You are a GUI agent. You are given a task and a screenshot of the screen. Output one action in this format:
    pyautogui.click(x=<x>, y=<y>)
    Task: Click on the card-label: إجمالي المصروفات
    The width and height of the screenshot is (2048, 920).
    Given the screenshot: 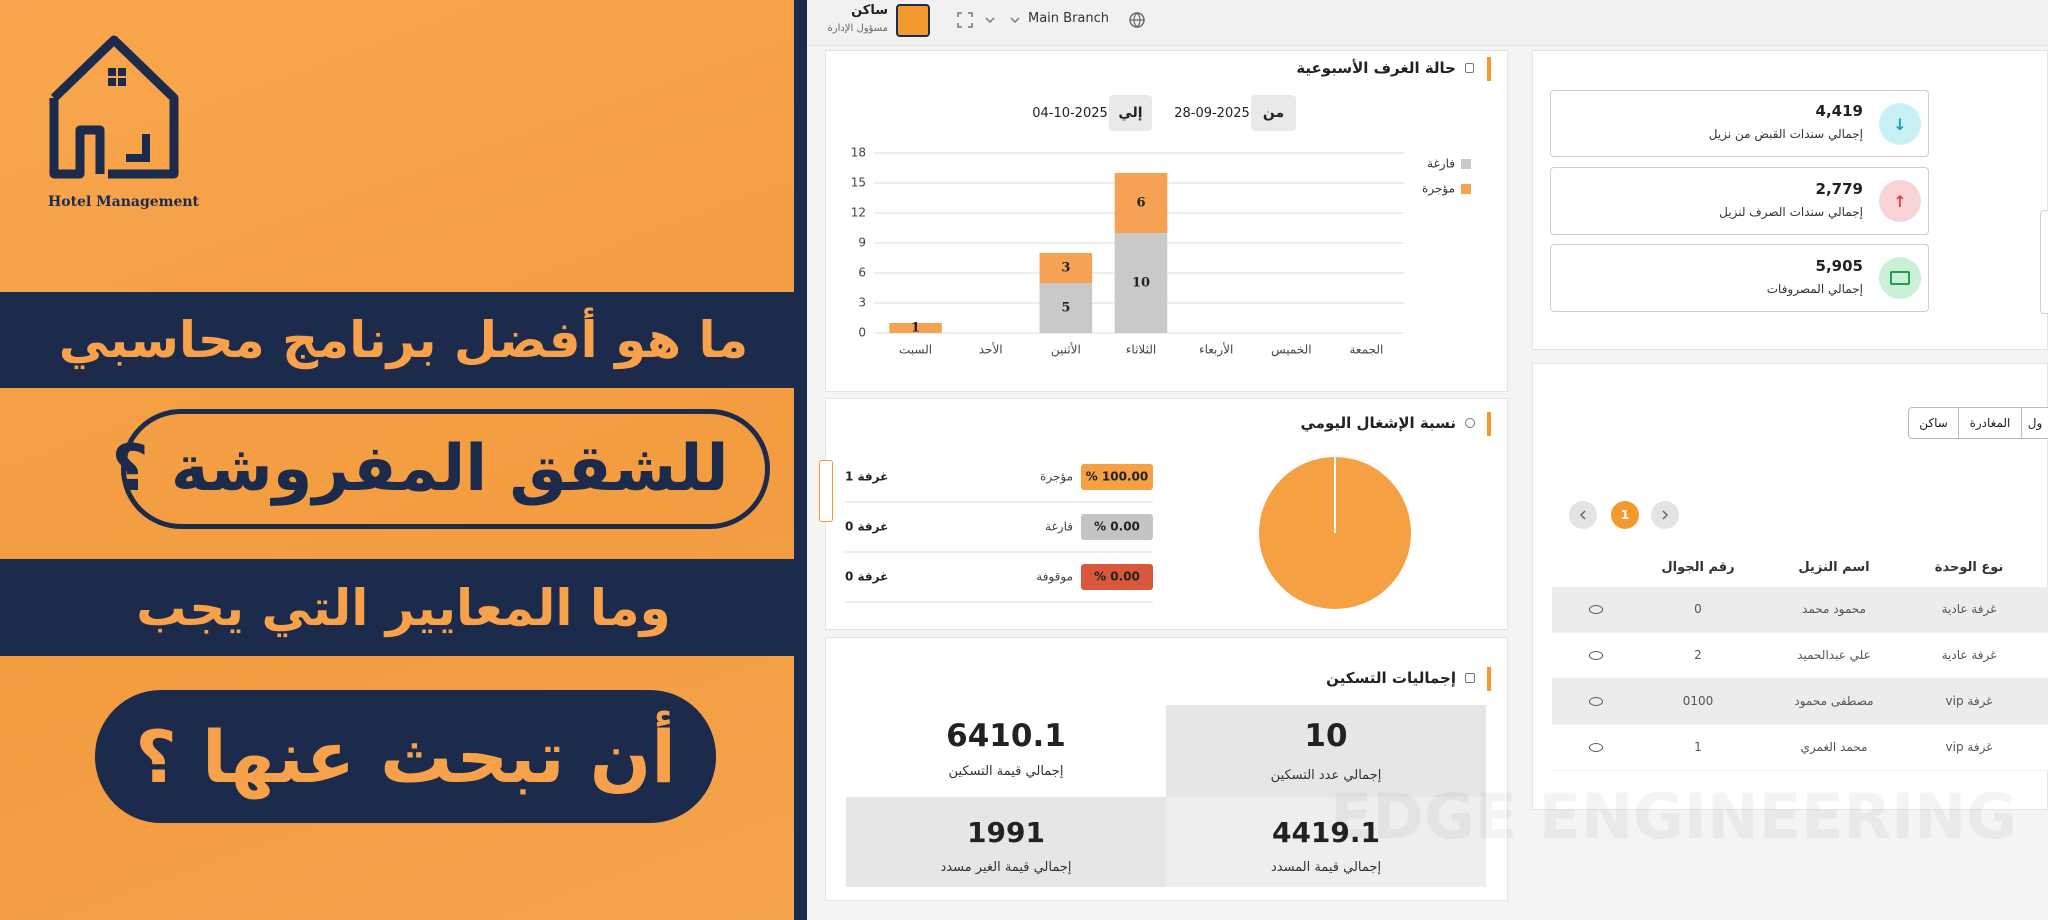 What is the action you would take?
    pyautogui.click(x=1814, y=289)
    